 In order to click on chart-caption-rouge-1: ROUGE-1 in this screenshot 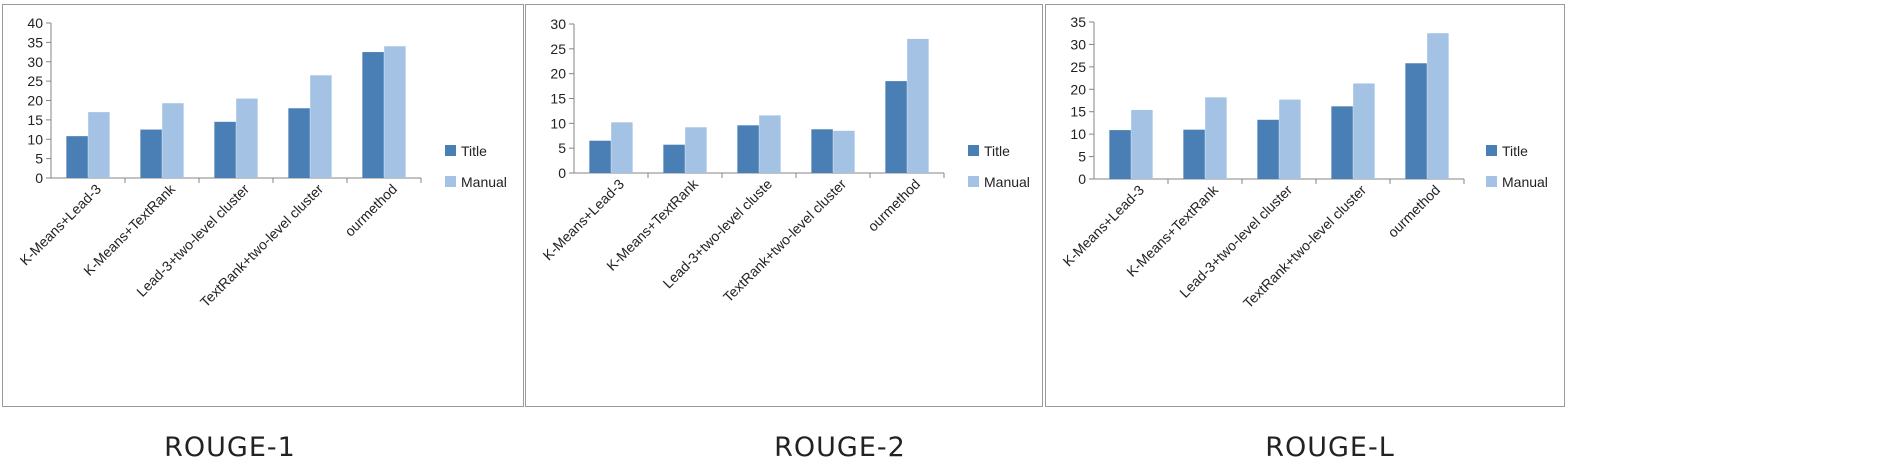, I will do `click(230, 447)`.